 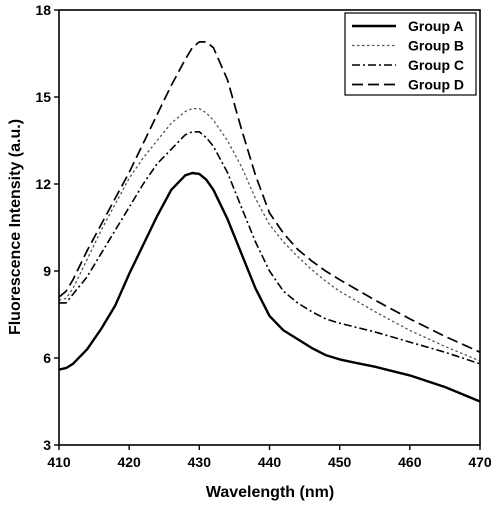 I want to click on y-axis-title: Fluorescence Intensity (a.u.), so click(x=15, y=227).